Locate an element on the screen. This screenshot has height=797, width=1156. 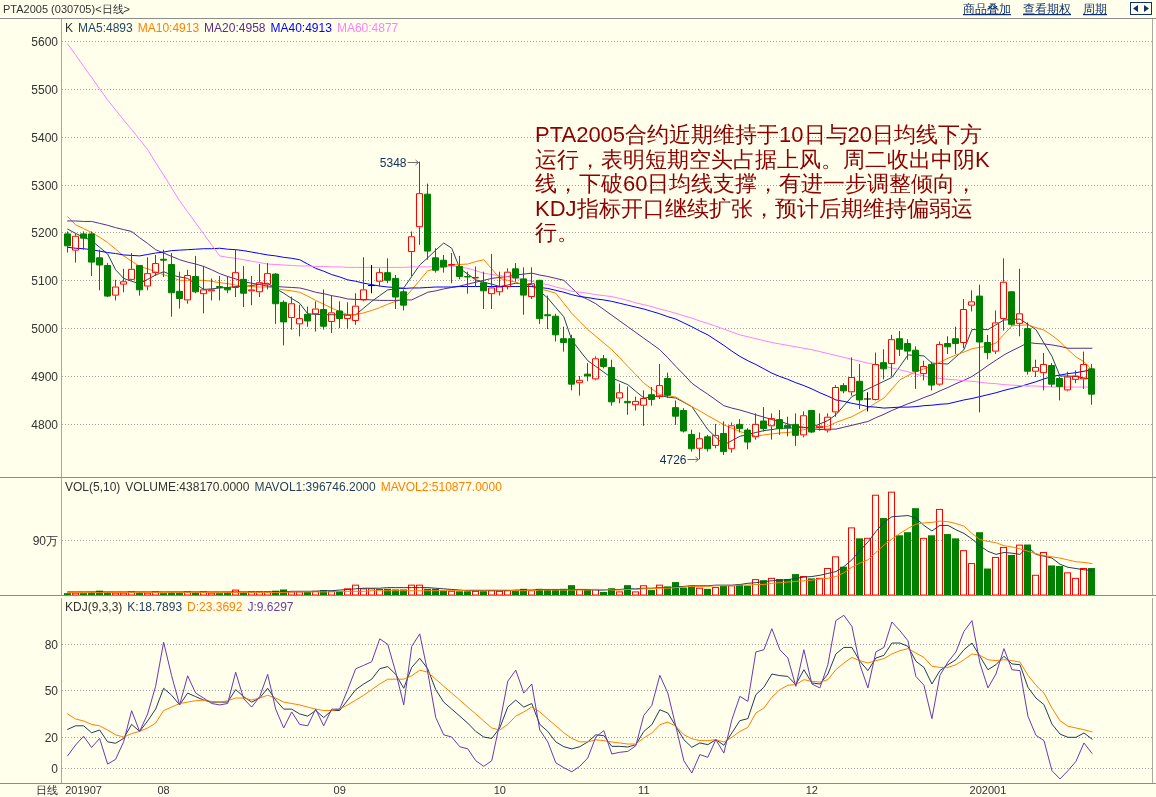
x-tick-label: 202001 is located at coordinates (988, 790).